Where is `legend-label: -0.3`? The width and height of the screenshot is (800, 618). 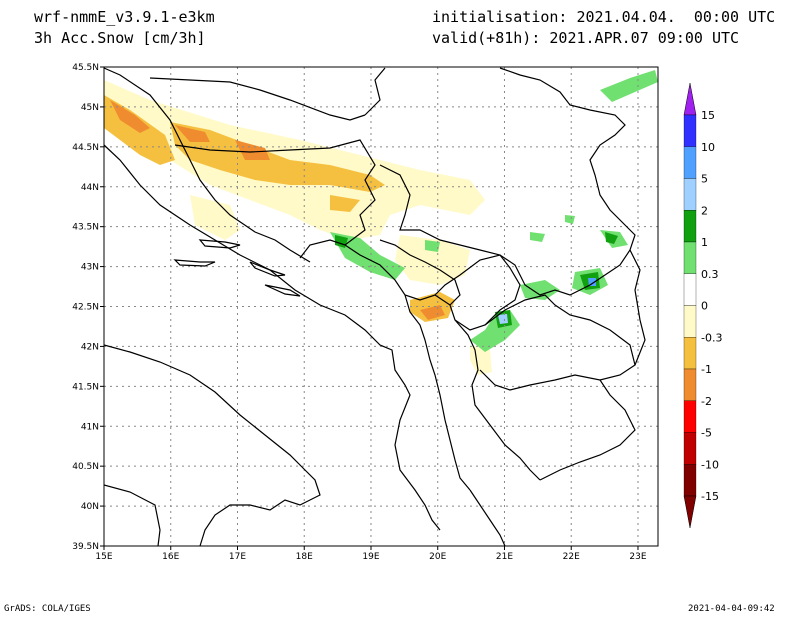
legend-label: -0.3 is located at coordinates (711, 337).